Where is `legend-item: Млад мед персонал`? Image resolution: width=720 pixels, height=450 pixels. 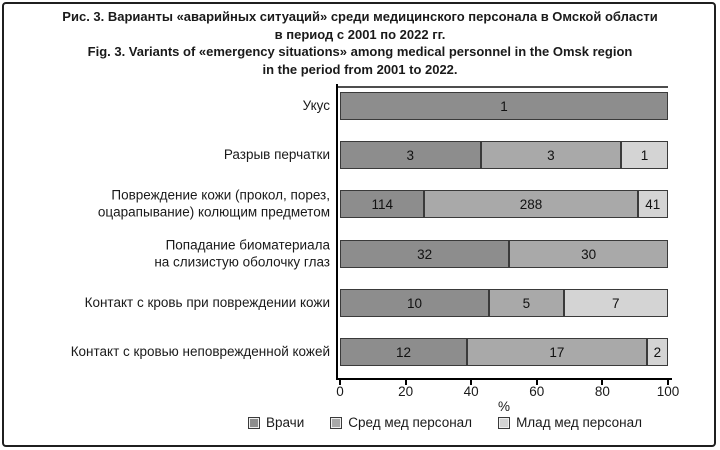 legend-item: Млад мед персонал is located at coordinates (570, 422).